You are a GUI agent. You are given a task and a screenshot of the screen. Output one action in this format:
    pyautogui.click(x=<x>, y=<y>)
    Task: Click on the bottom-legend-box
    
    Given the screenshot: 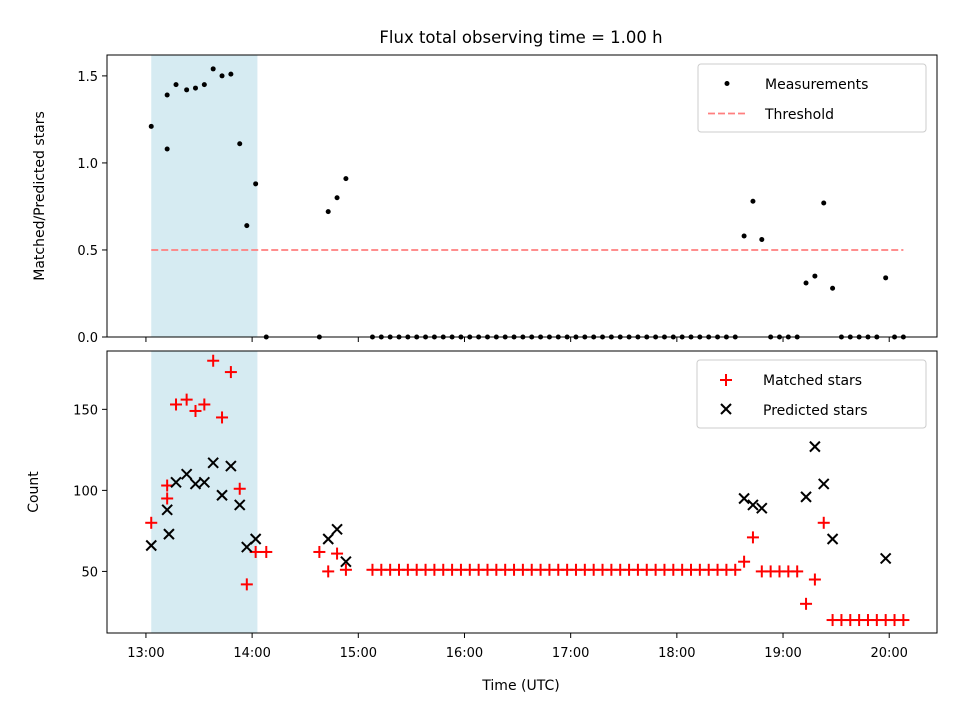 What is the action you would take?
    pyautogui.click(x=811, y=394)
    